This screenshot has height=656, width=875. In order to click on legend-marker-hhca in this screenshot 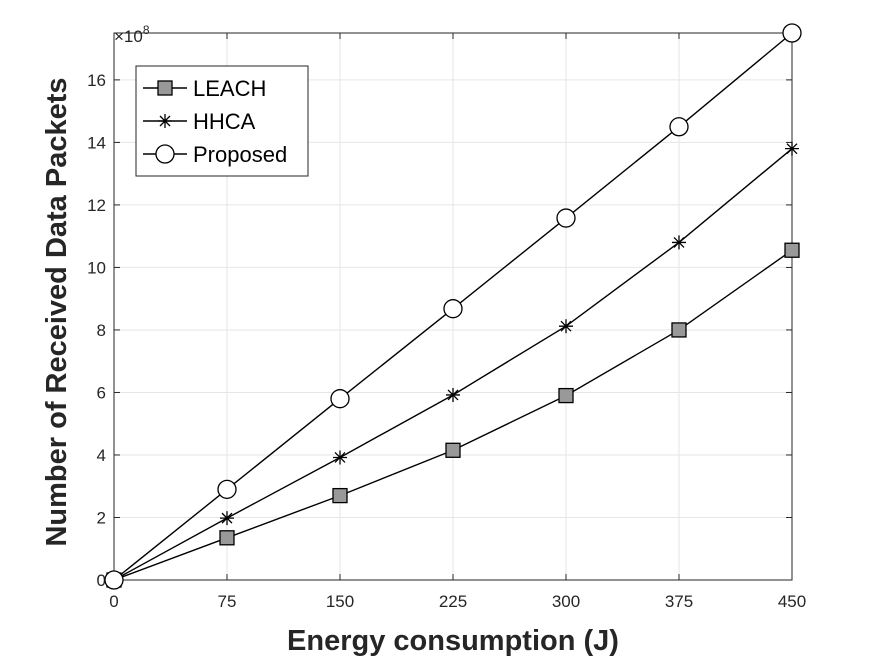, I will do `click(165, 121)`.